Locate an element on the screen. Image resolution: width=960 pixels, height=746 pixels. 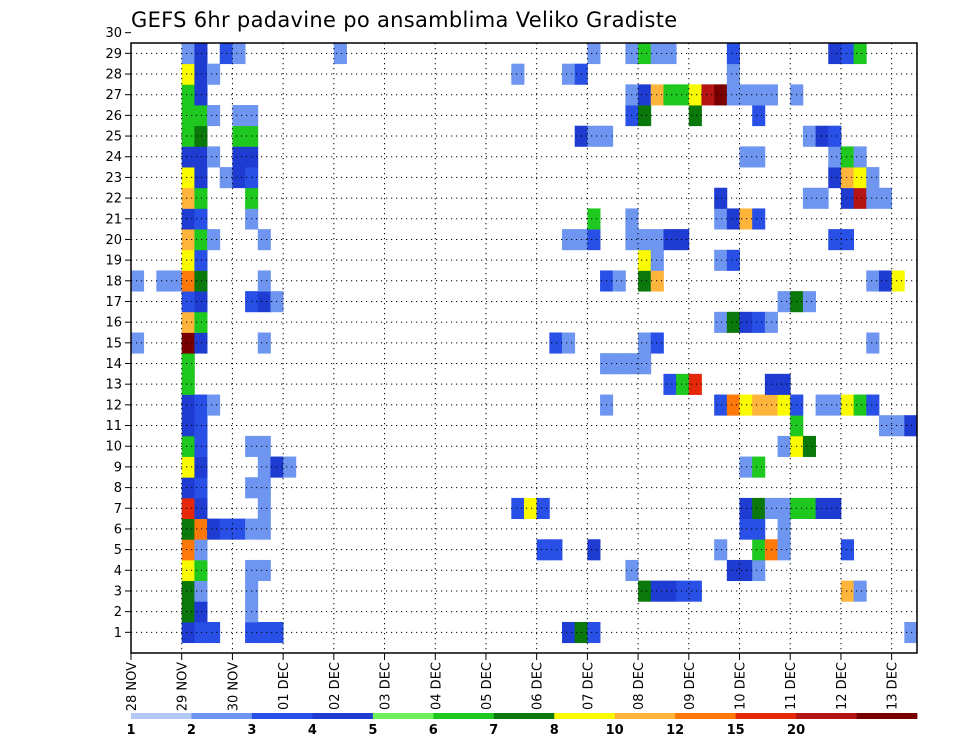
y-tick-label: 7 is located at coordinates (118, 509).